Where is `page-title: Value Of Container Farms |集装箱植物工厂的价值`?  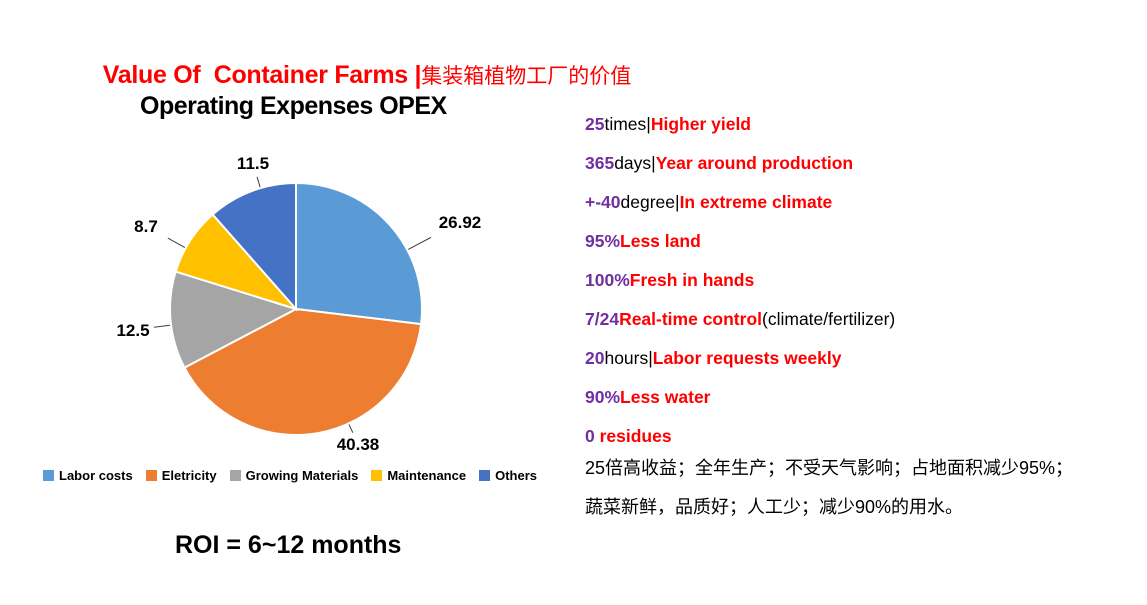 page-title: Value Of Container Farms |集装箱植物工厂的价值 is located at coordinates (358, 75).